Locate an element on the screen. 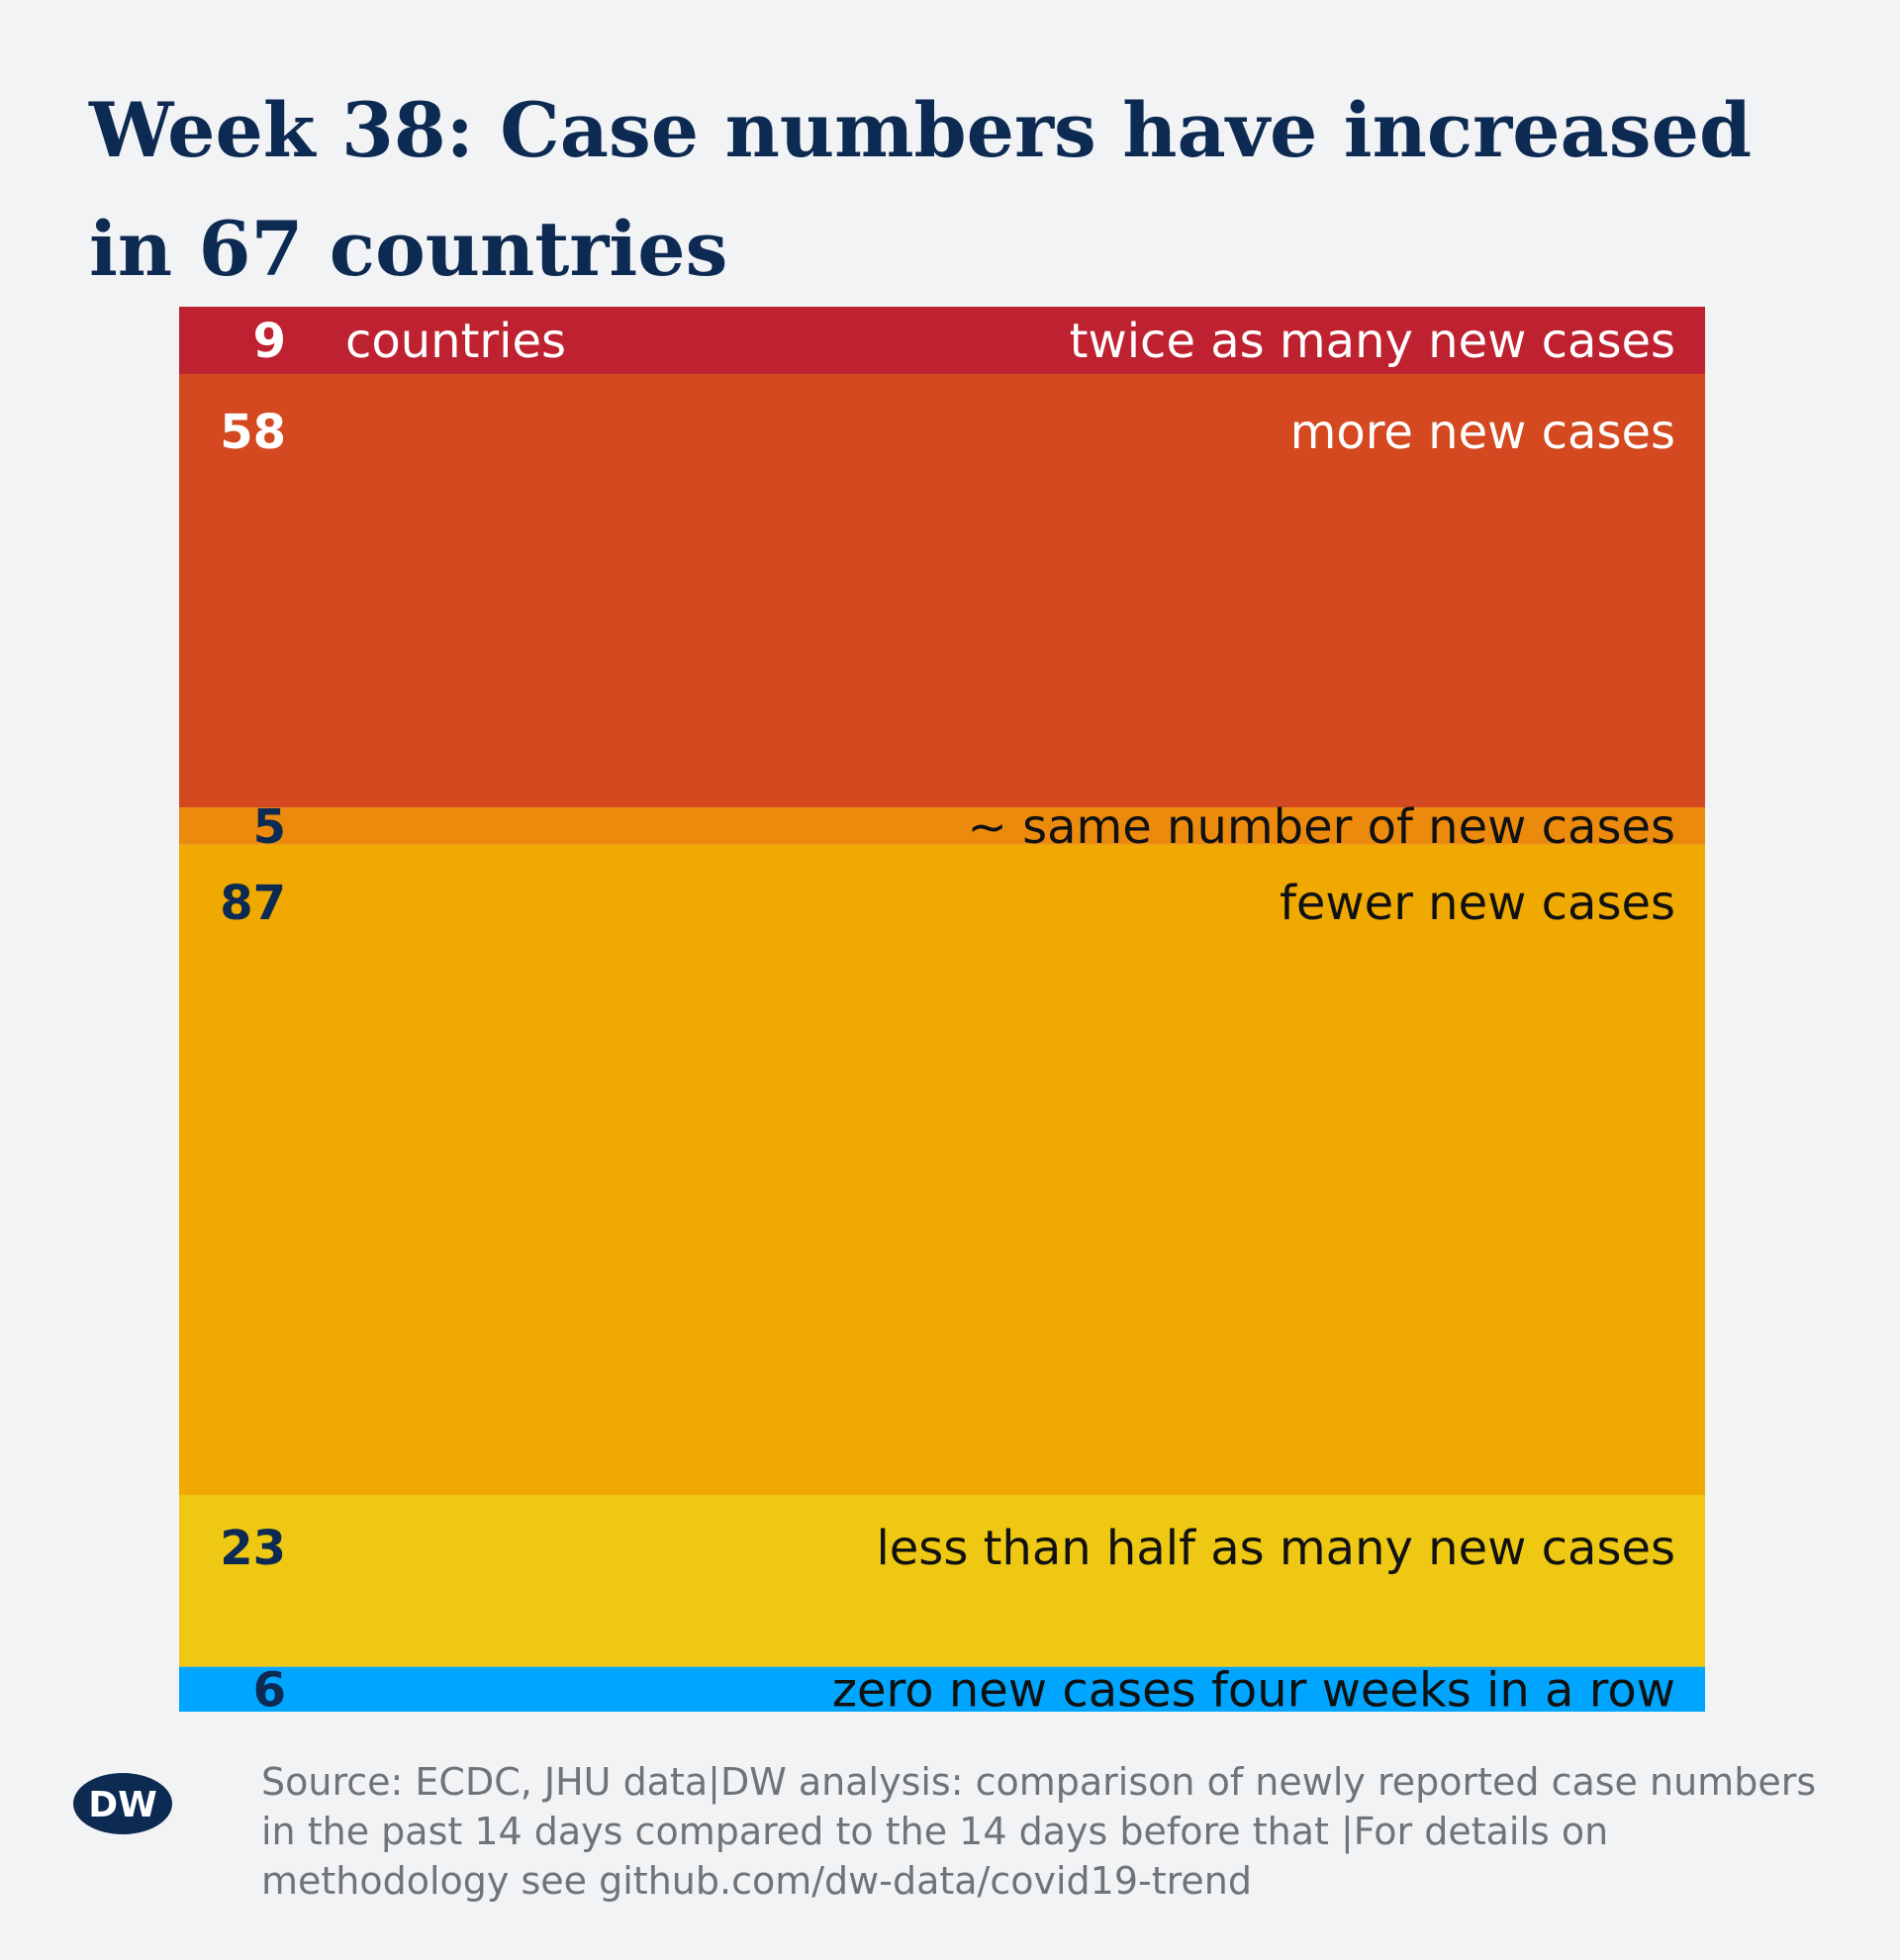 The width and height of the screenshot is (1900, 1960). segment-count-1: 58 is located at coordinates (253, 432).